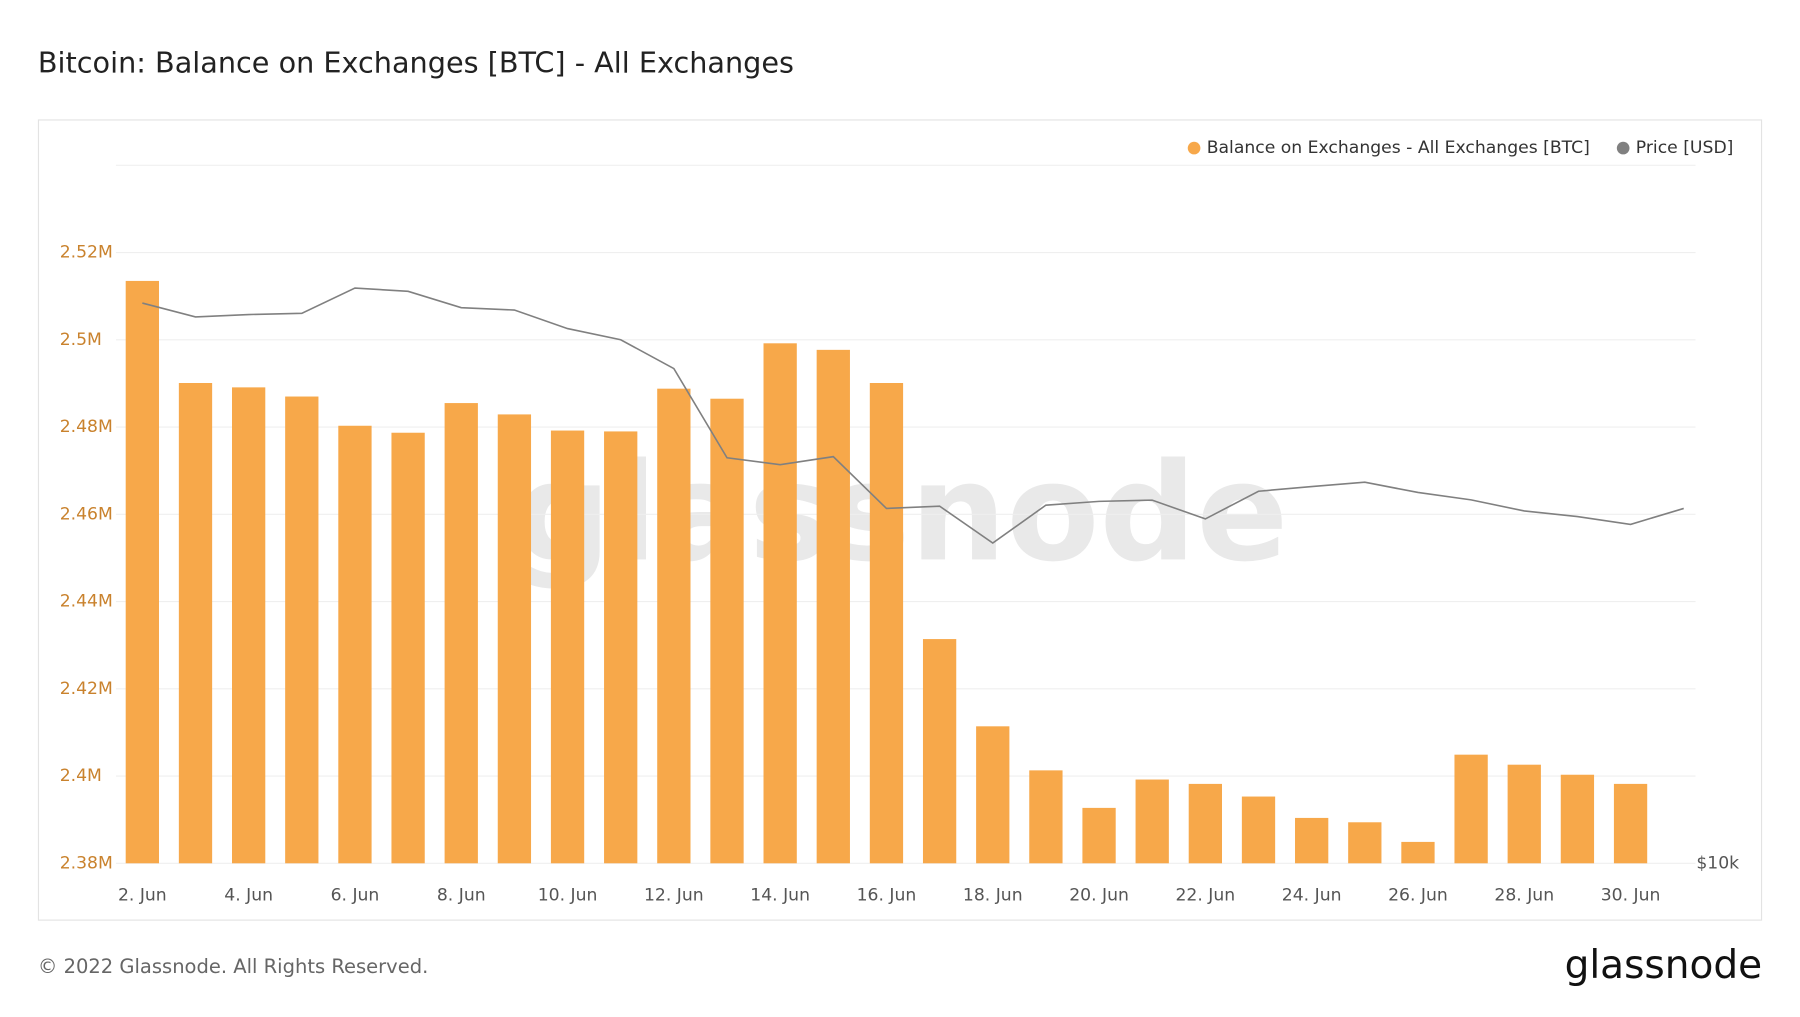 This screenshot has width=1800, height=1017. What do you see at coordinates (81, 776) in the screenshot?
I see `y-tick-label: 2.4M` at bounding box center [81, 776].